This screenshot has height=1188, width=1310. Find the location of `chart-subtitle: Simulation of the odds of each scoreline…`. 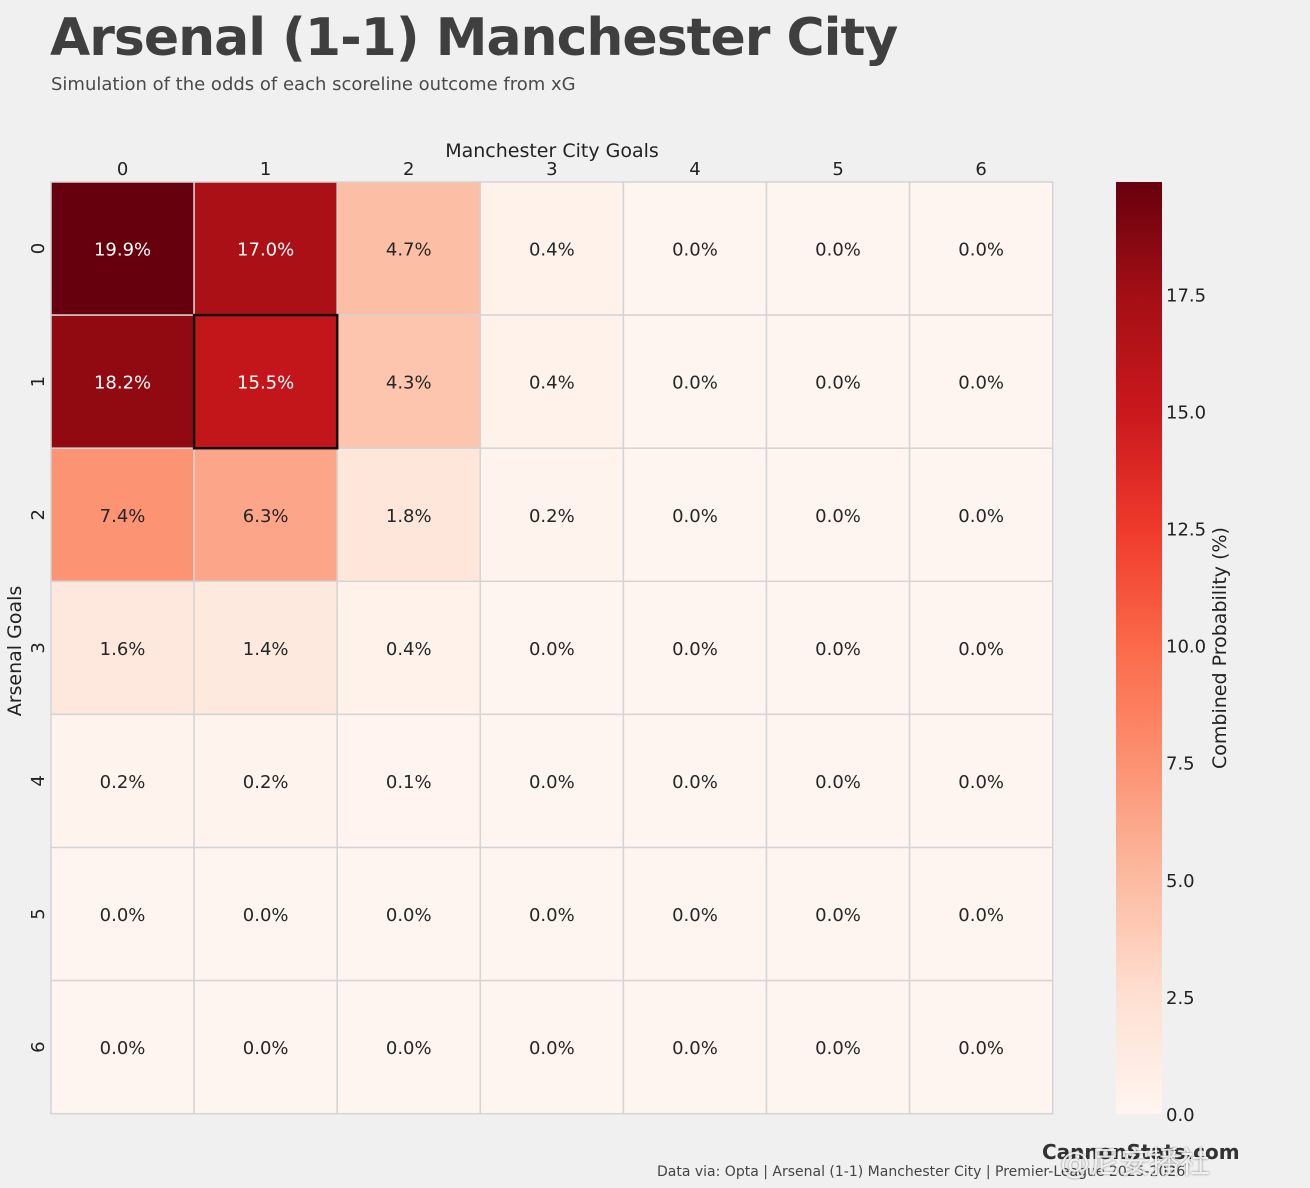

chart-subtitle: Simulation of the odds of each scoreline… is located at coordinates (313, 84).